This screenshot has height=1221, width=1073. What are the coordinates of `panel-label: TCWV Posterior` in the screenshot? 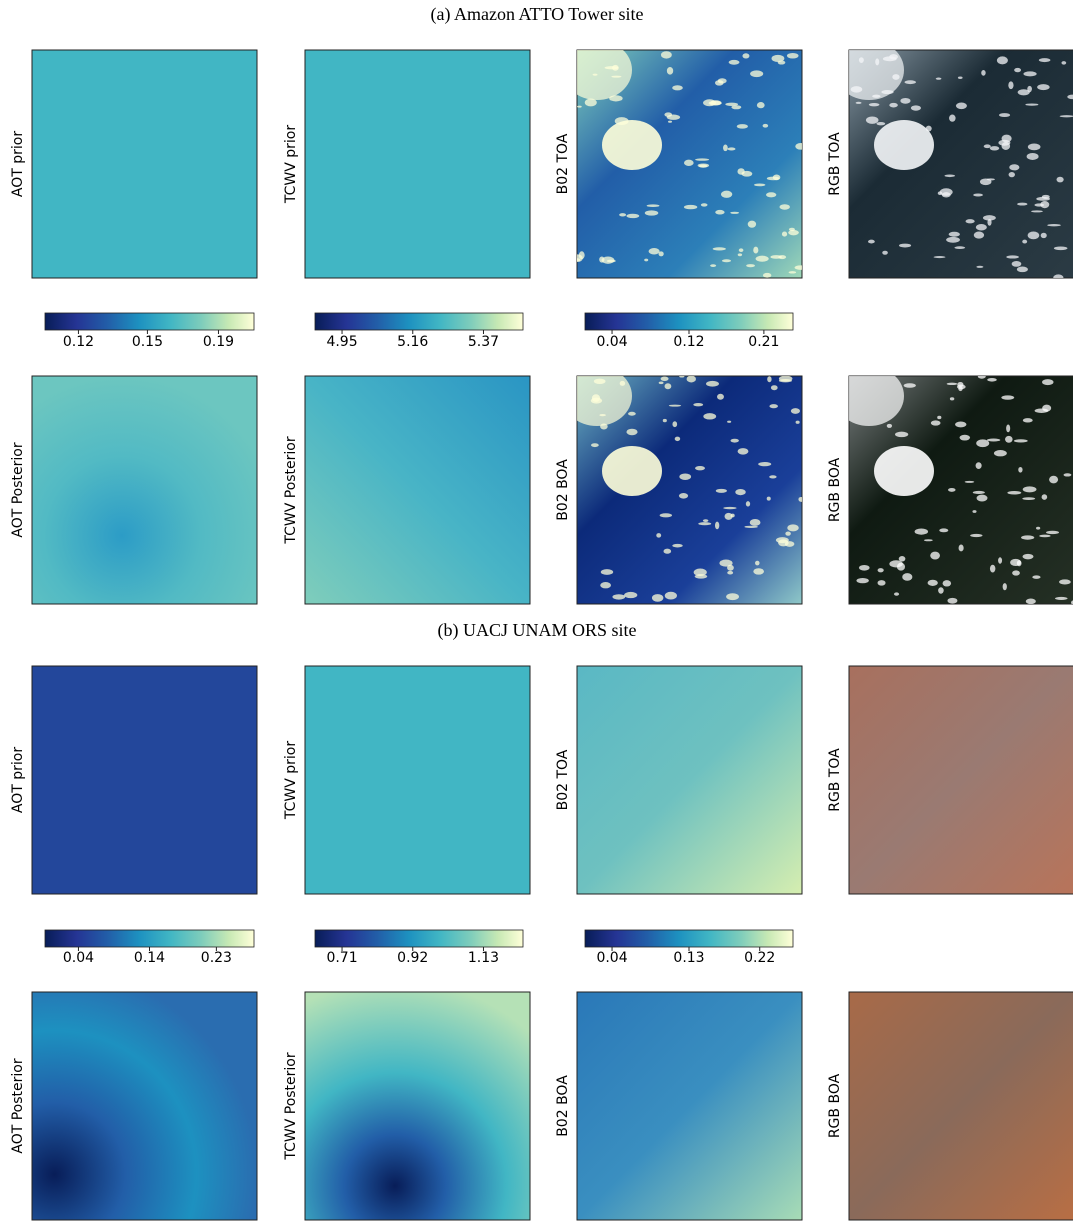 It's located at (291, 490).